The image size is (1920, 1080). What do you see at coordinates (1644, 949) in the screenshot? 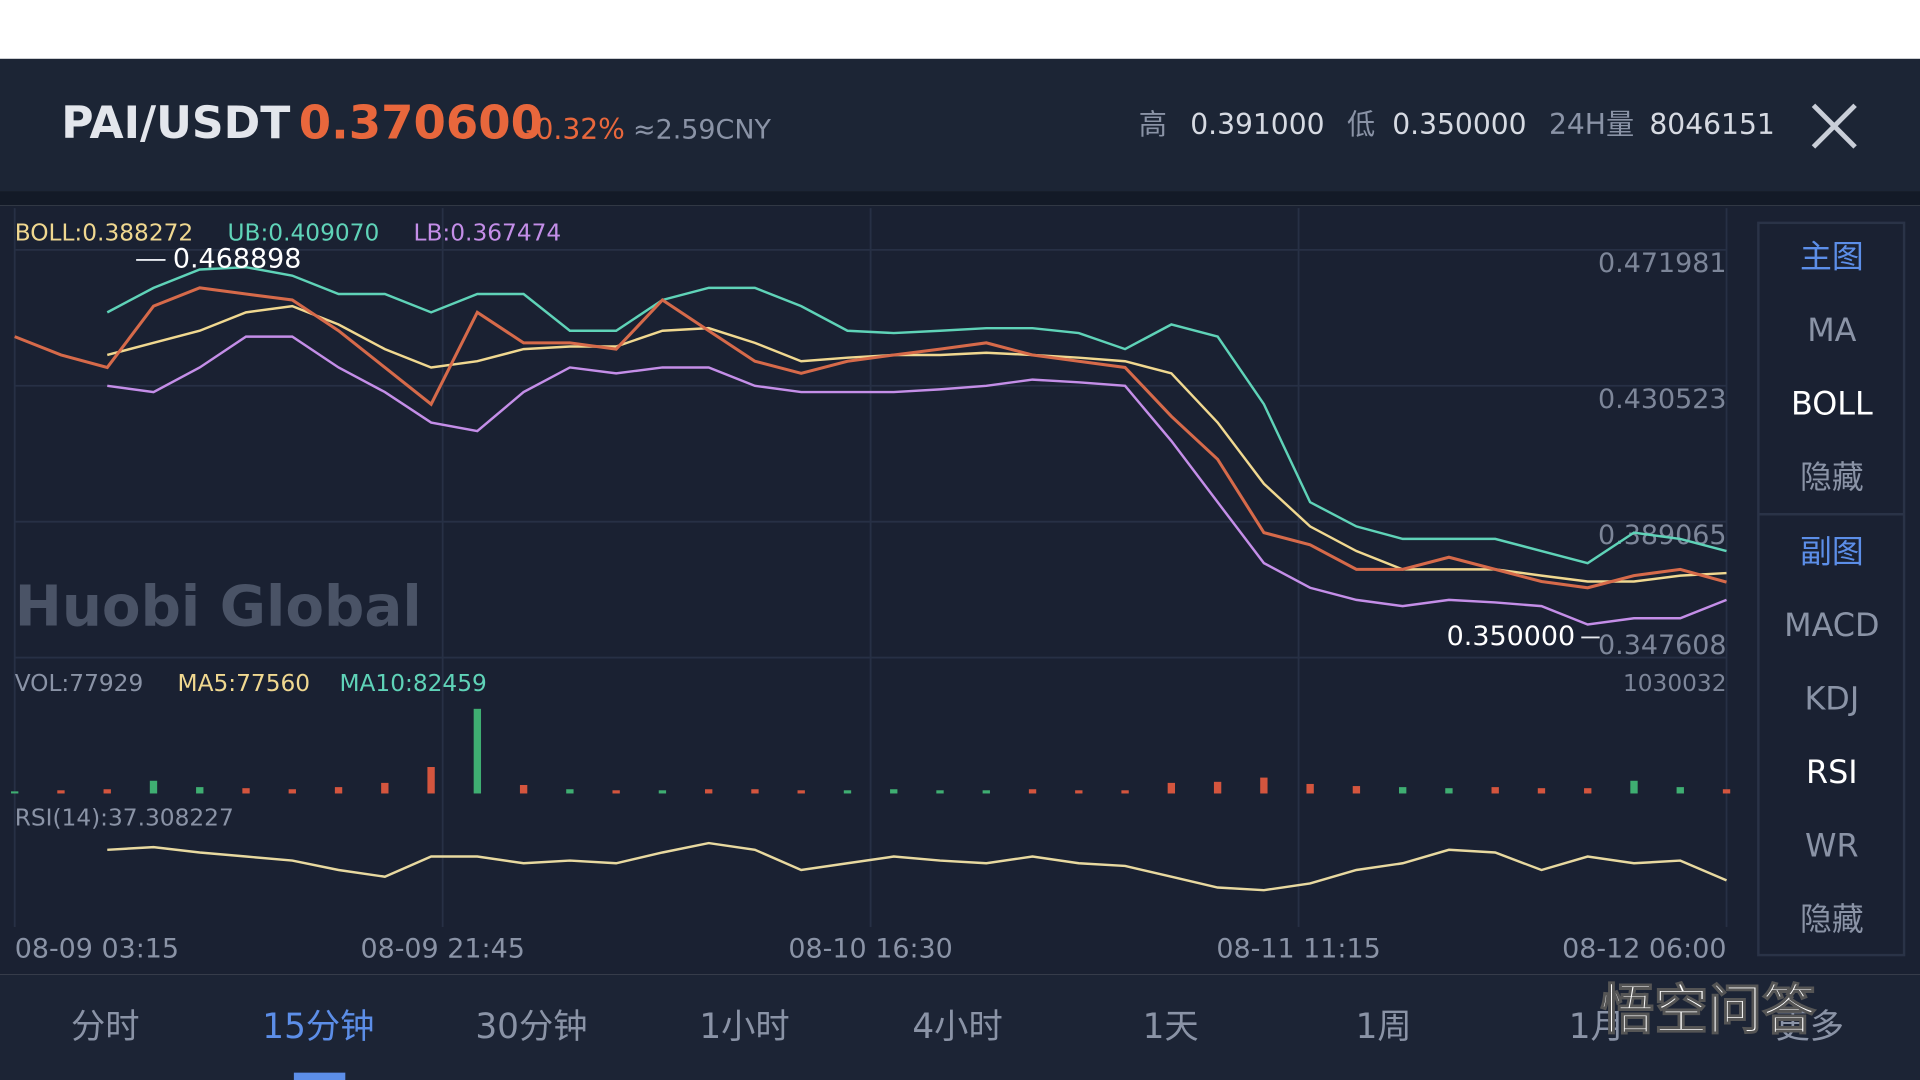
I see `x-tick-label: 08-12 06:00` at bounding box center [1644, 949].